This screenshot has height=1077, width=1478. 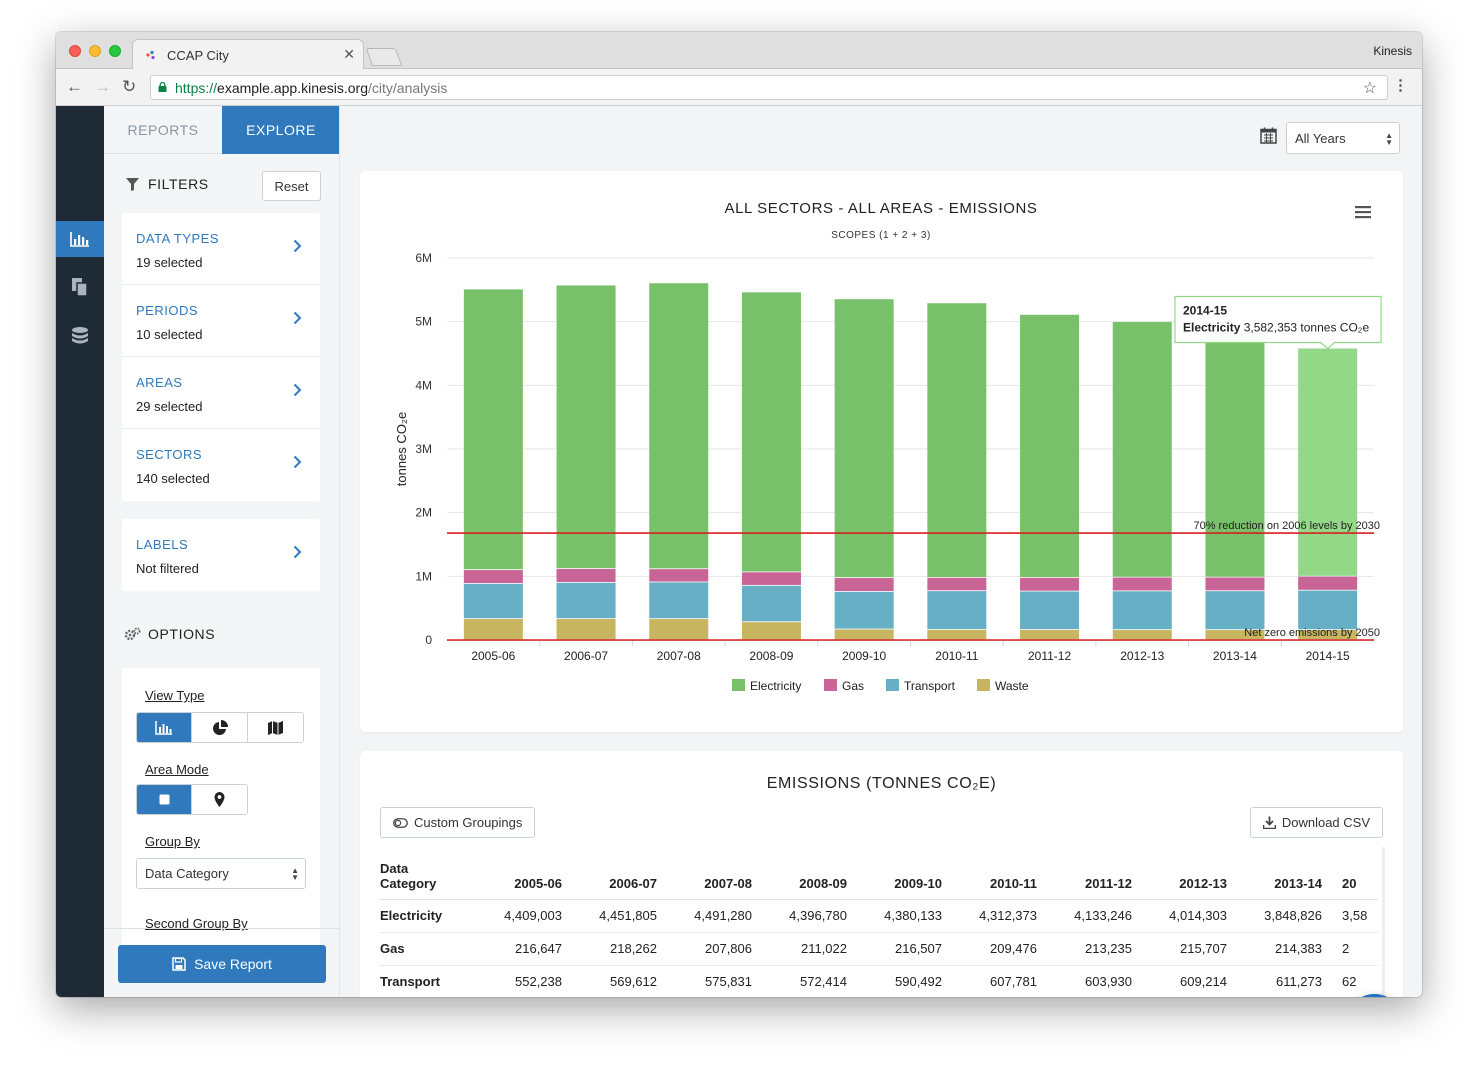 I want to click on save-report-button: Save Report, so click(x=222, y=964).